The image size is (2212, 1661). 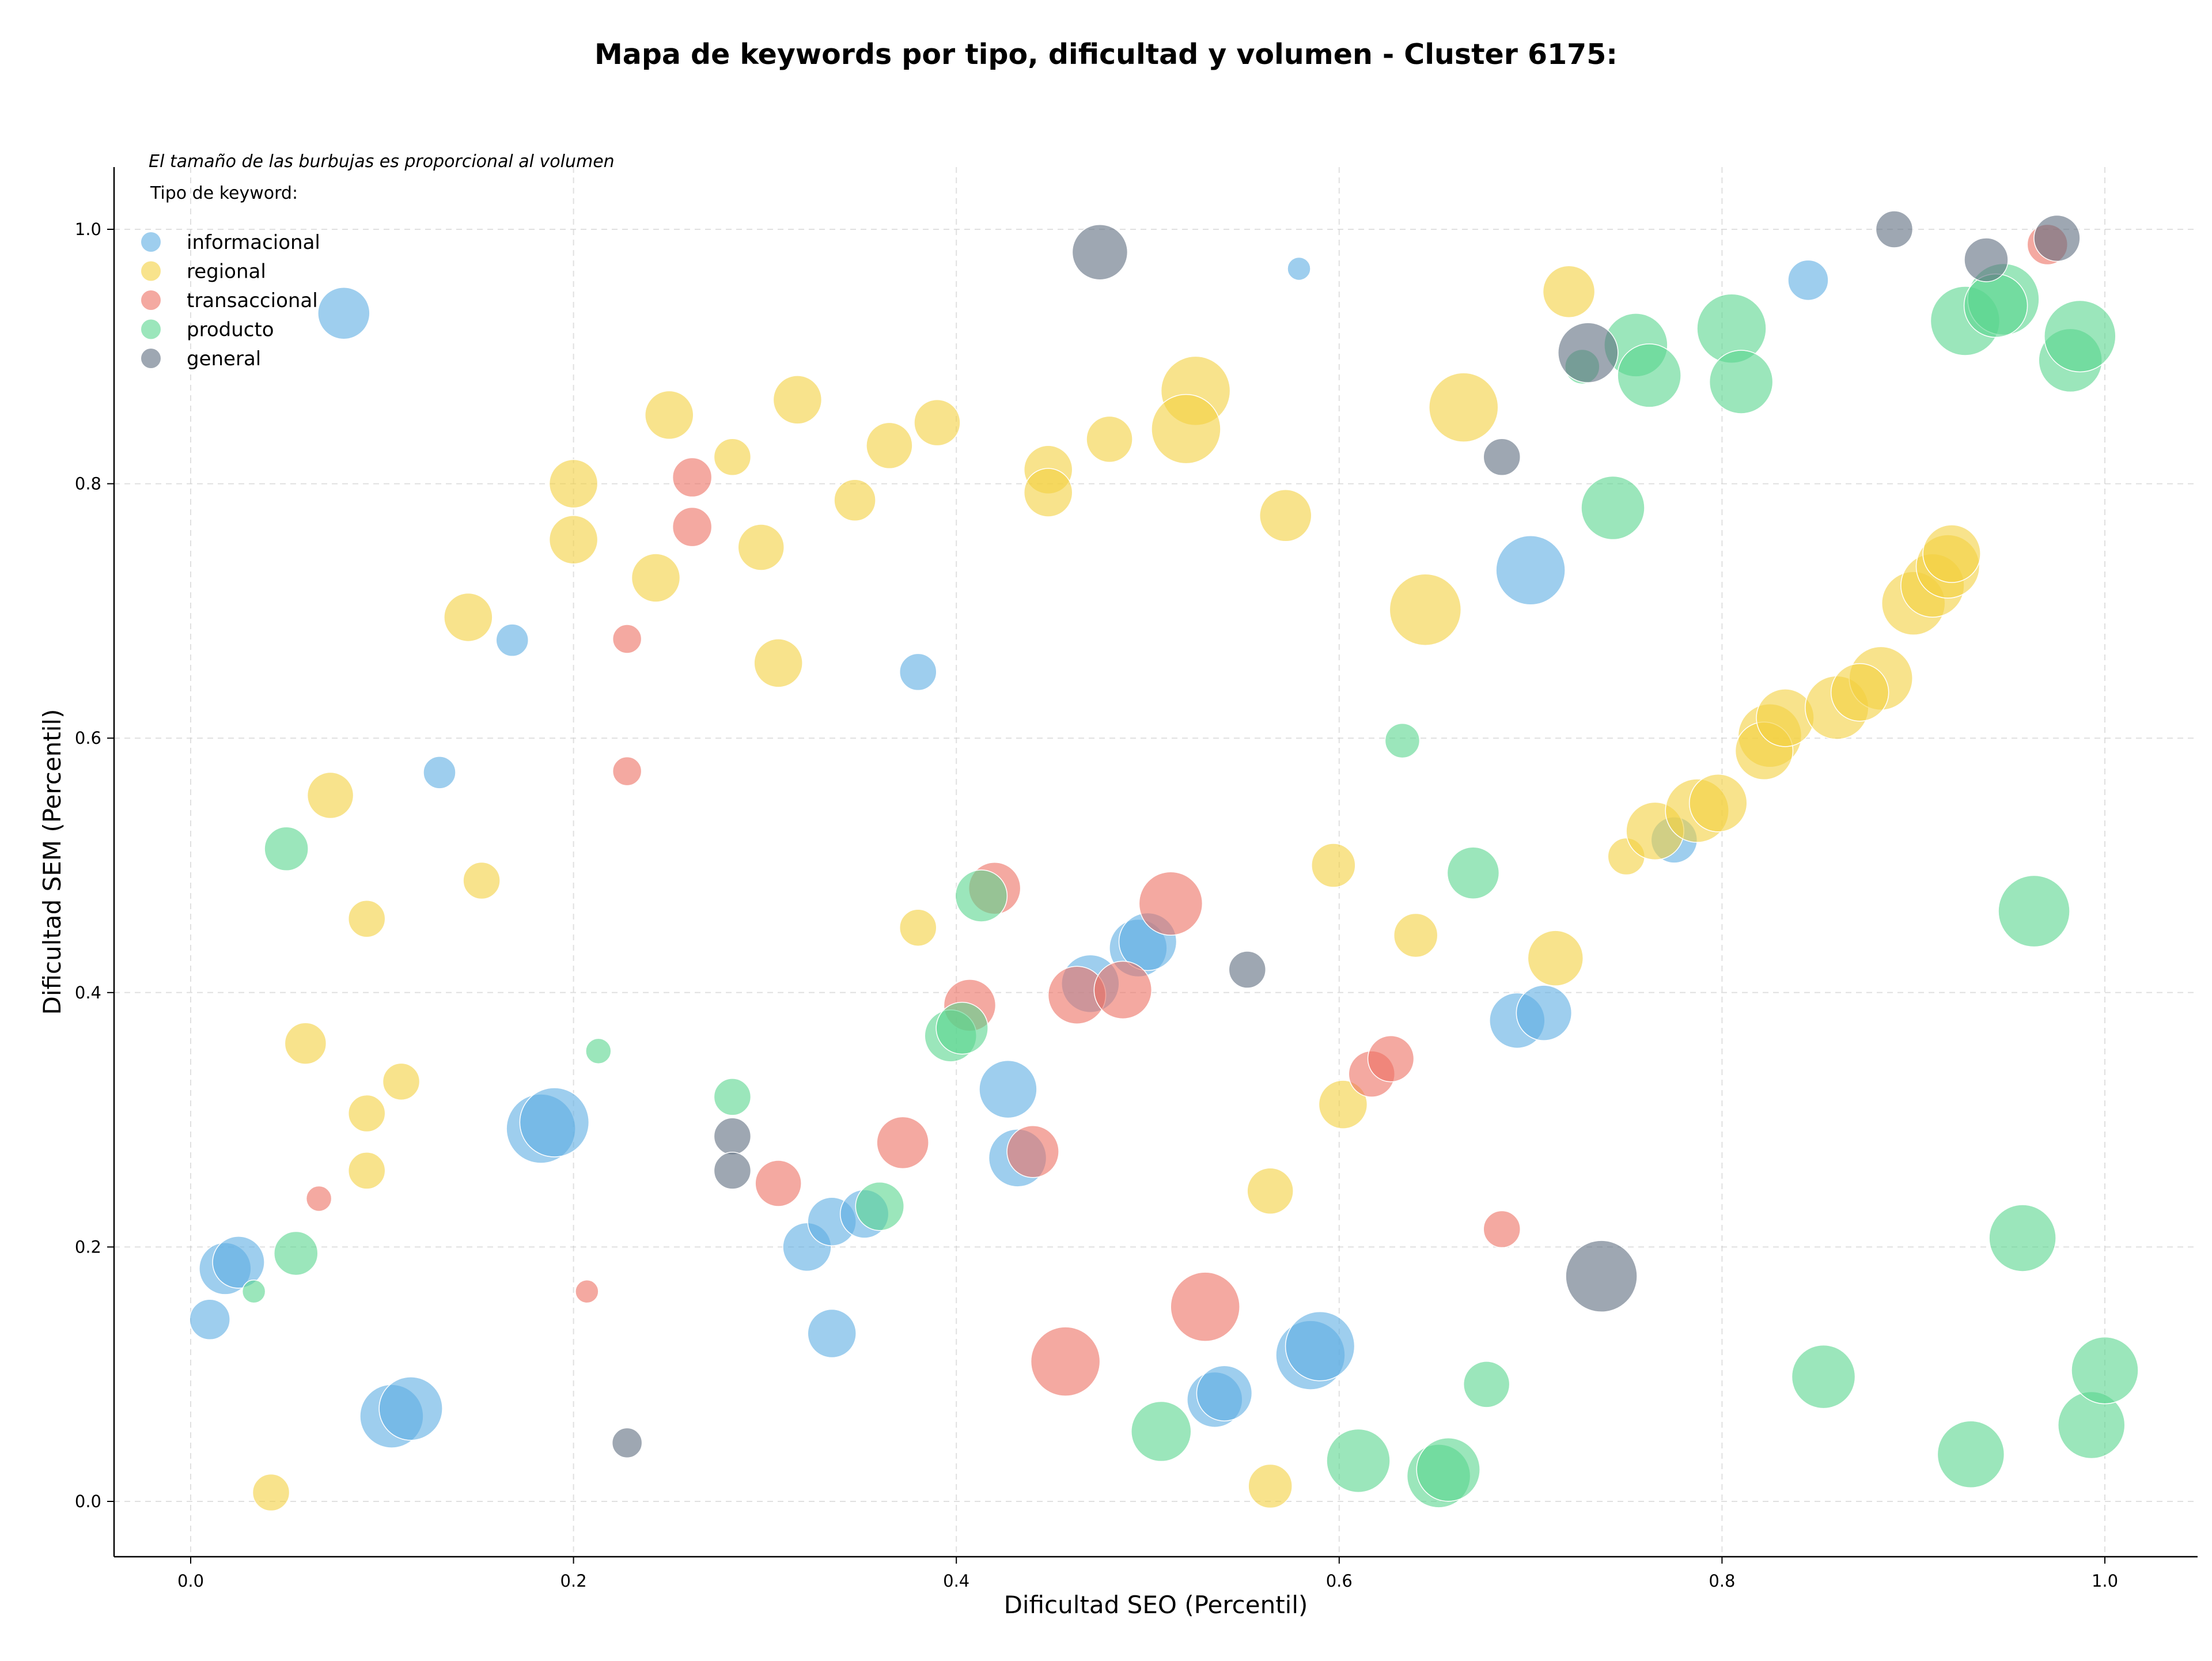 What do you see at coordinates (1722, 1581) in the screenshot?
I see `x-tick-label: 0.8` at bounding box center [1722, 1581].